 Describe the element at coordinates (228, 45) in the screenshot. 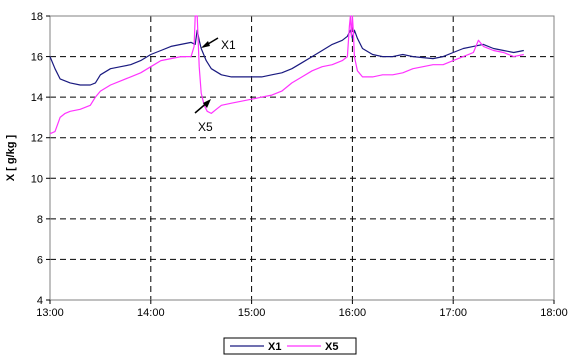

I see `annotation-label-x1: X1` at that location.